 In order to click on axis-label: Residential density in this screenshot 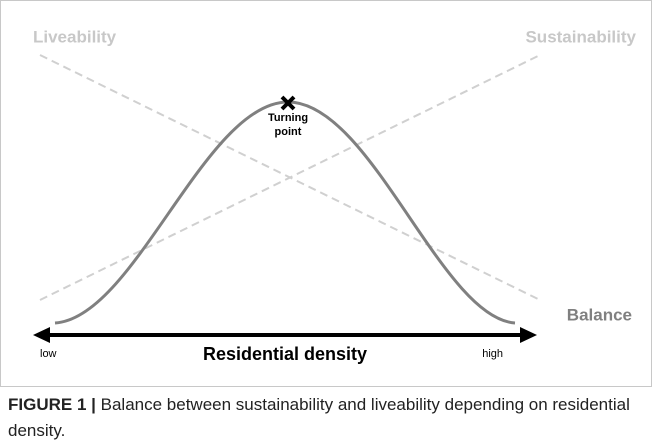, I will do `click(285, 354)`.